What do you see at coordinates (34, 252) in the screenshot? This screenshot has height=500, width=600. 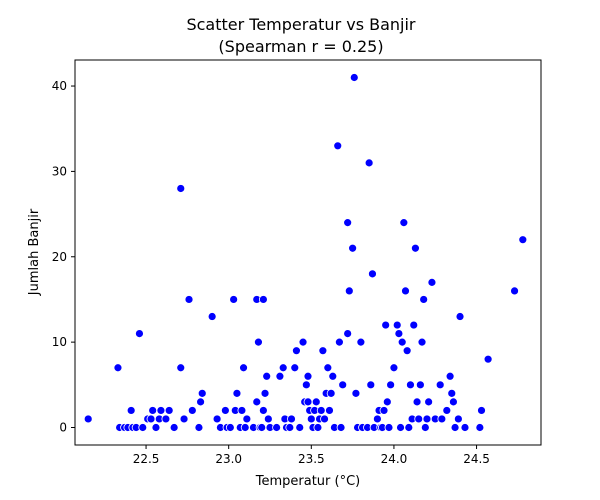 I see `y-axis-label: Jumlah Banjir` at bounding box center [34, 252].